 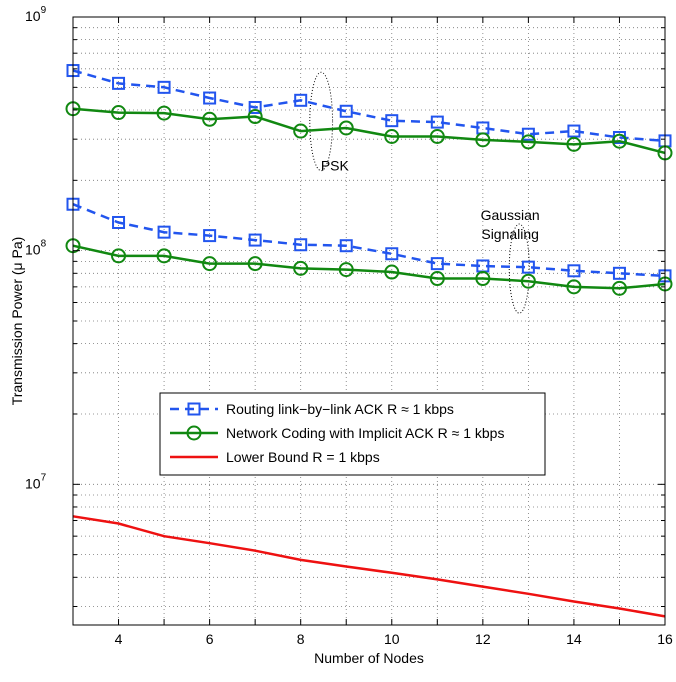 I want to click on x-tick-label: 12, so click(x=483, y=639).